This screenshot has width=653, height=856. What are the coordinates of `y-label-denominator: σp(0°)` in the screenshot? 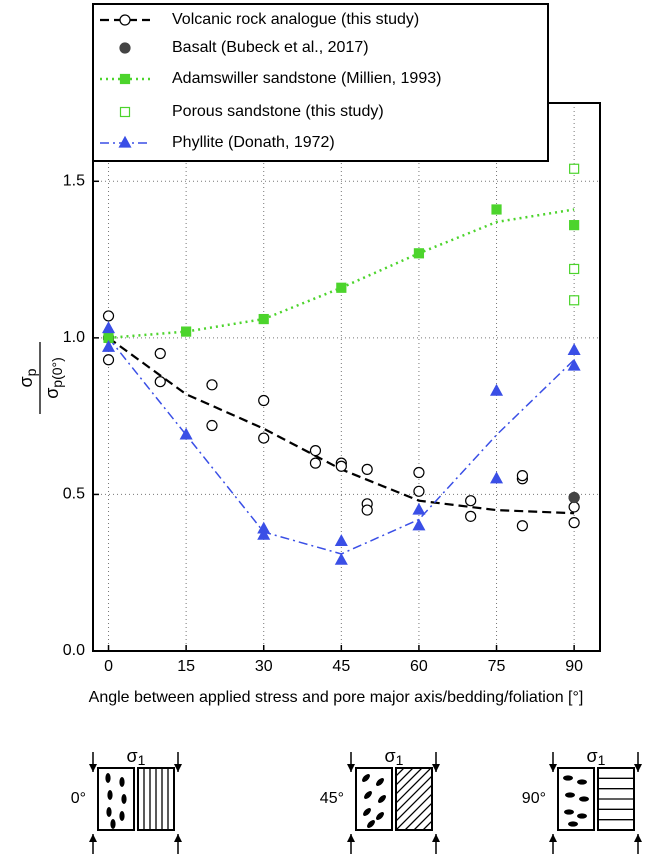 It's located at (53, 378).